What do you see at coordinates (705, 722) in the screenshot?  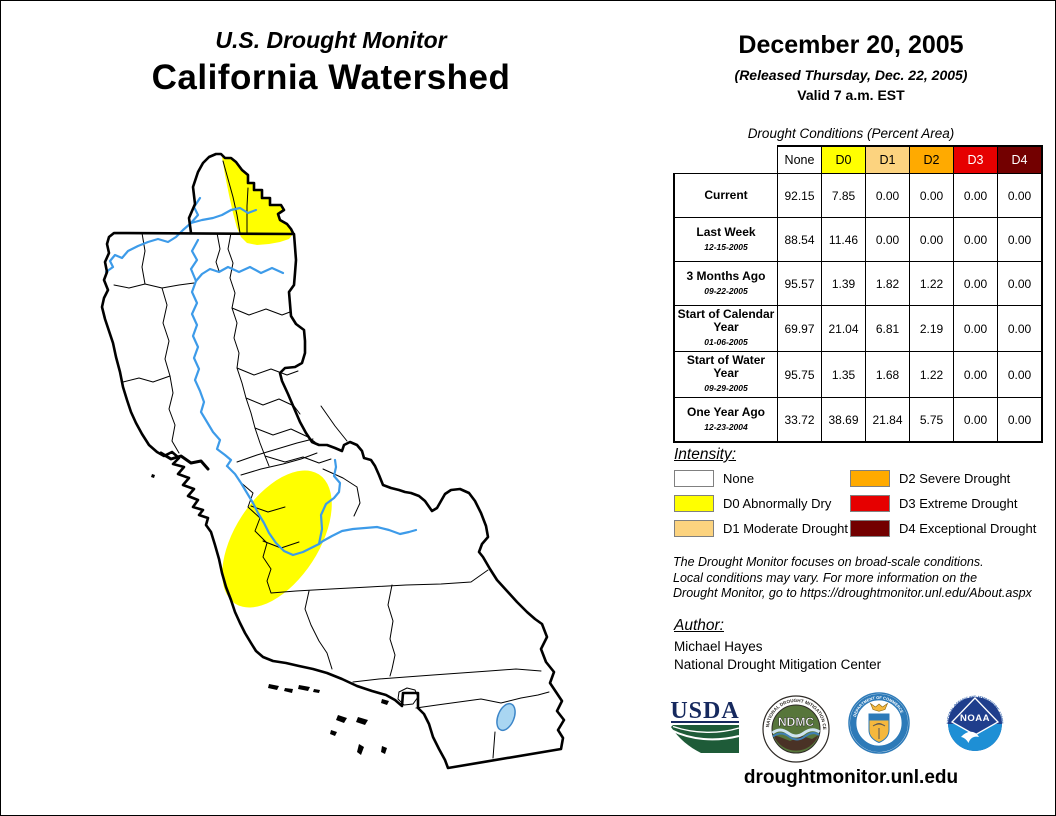 I see `usda-underline` at bounding box center [705, 722].